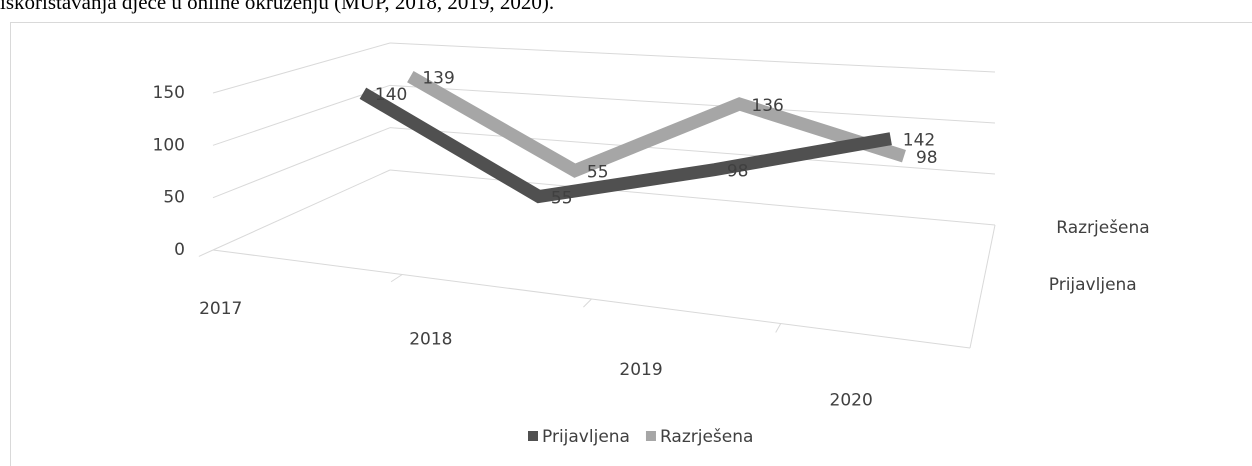  Describe the element at coordinates (982, 286) in the screenshot. I see `floor-edge` at that location.